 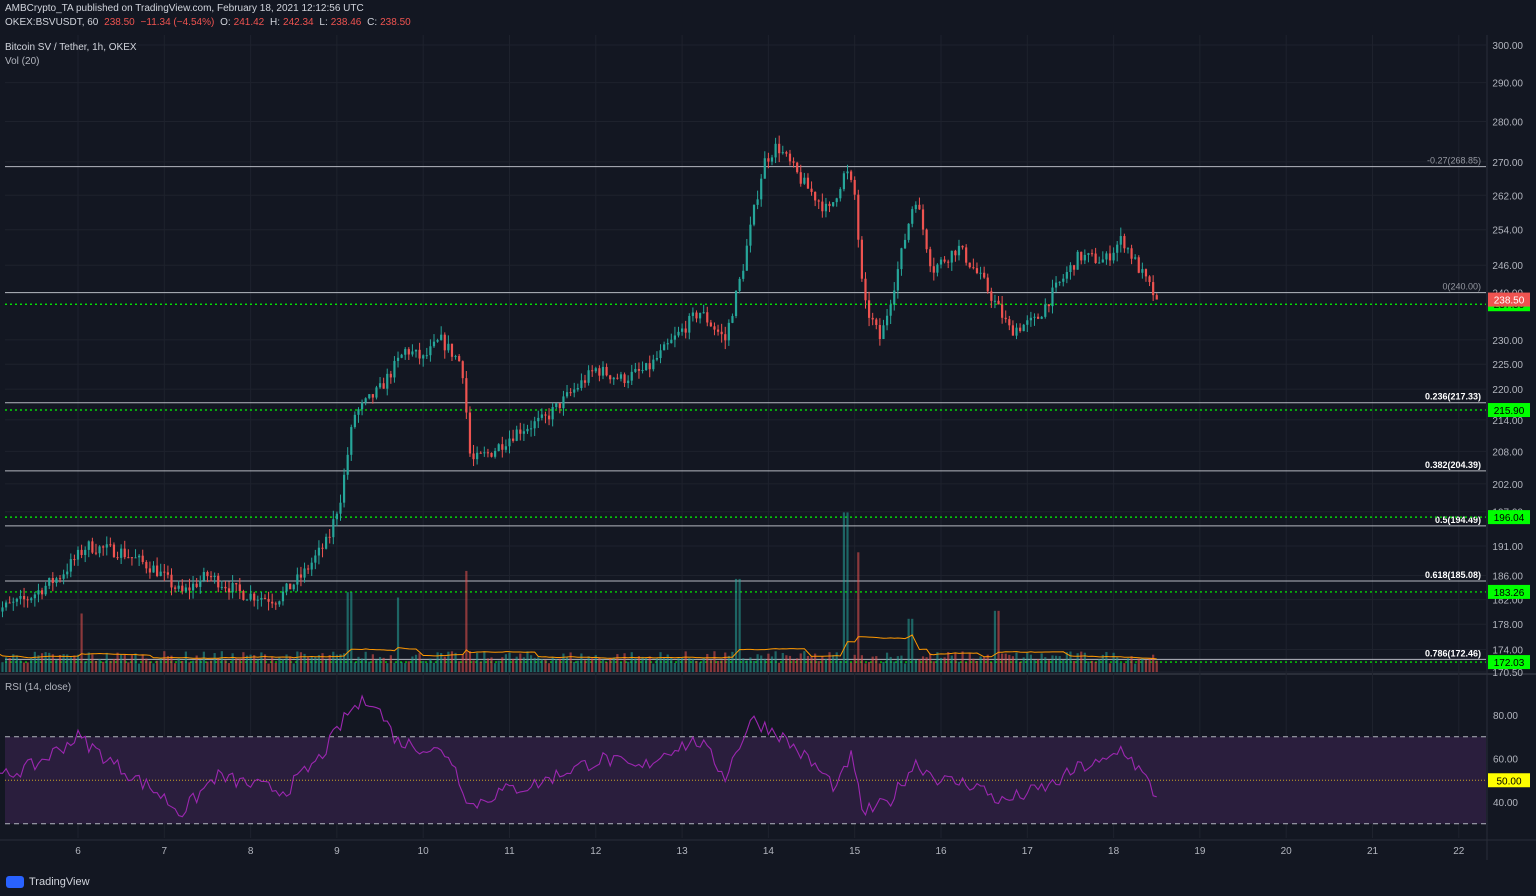 I want to click on x-tick-label: 10, so click(x=424, y=851).